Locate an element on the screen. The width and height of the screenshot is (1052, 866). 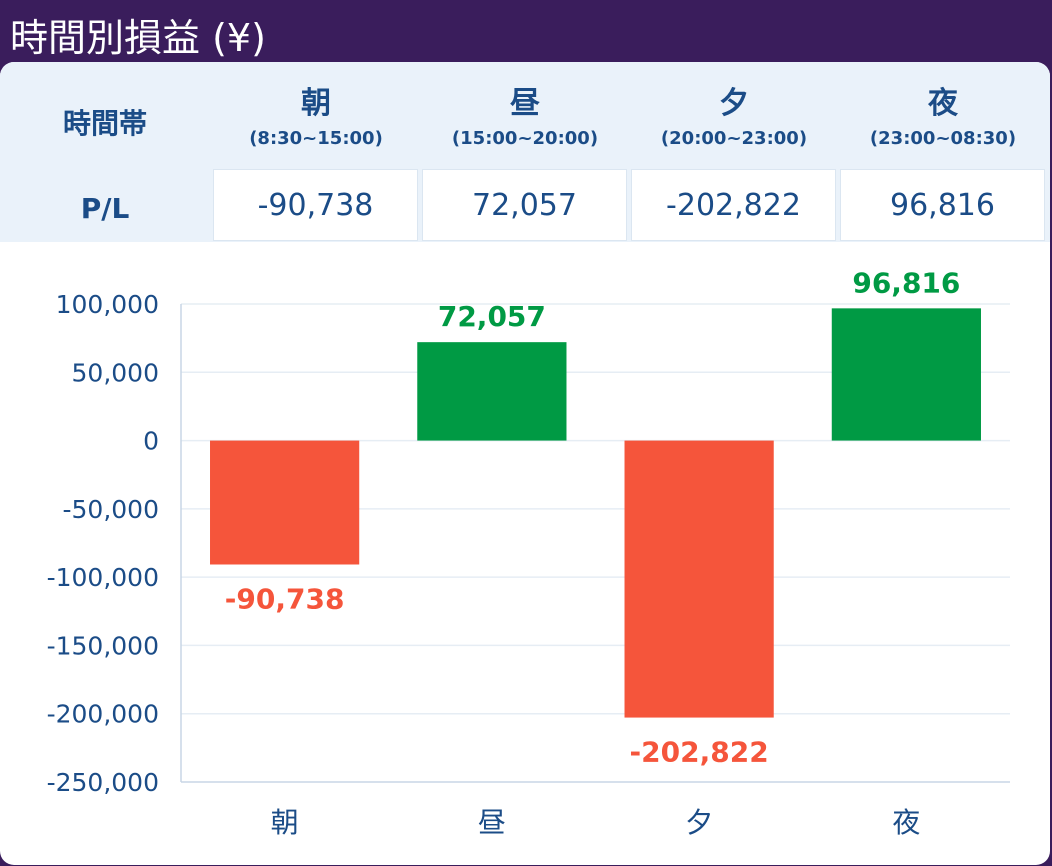
column-range: (20:00~23:00) is located at coordinates (734, 138).